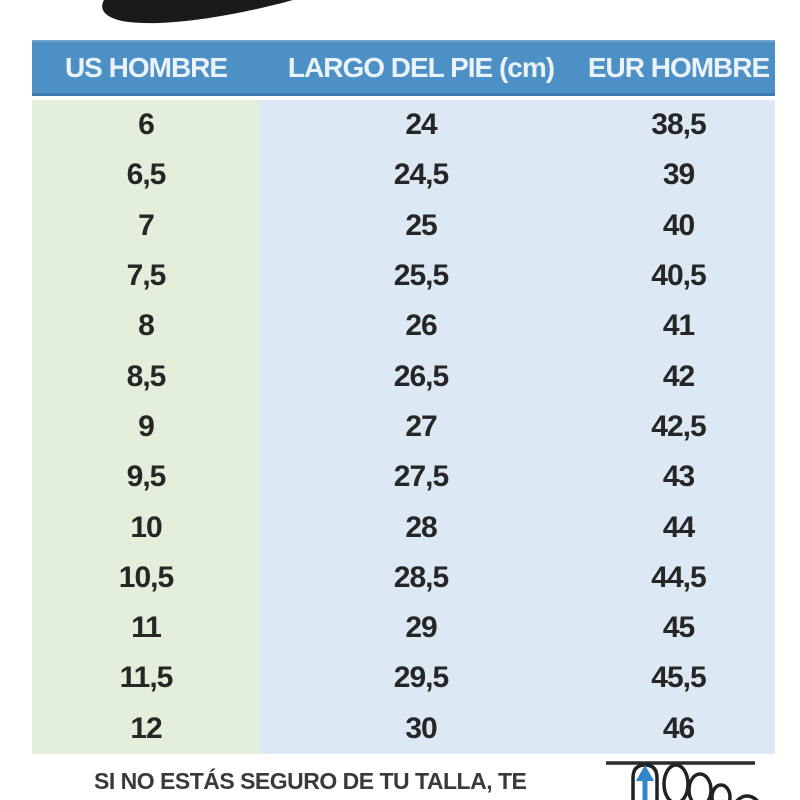 The height and width of the screenshot is (800, 800). I want to click on cell-us-size: 6, so click(146, 125).